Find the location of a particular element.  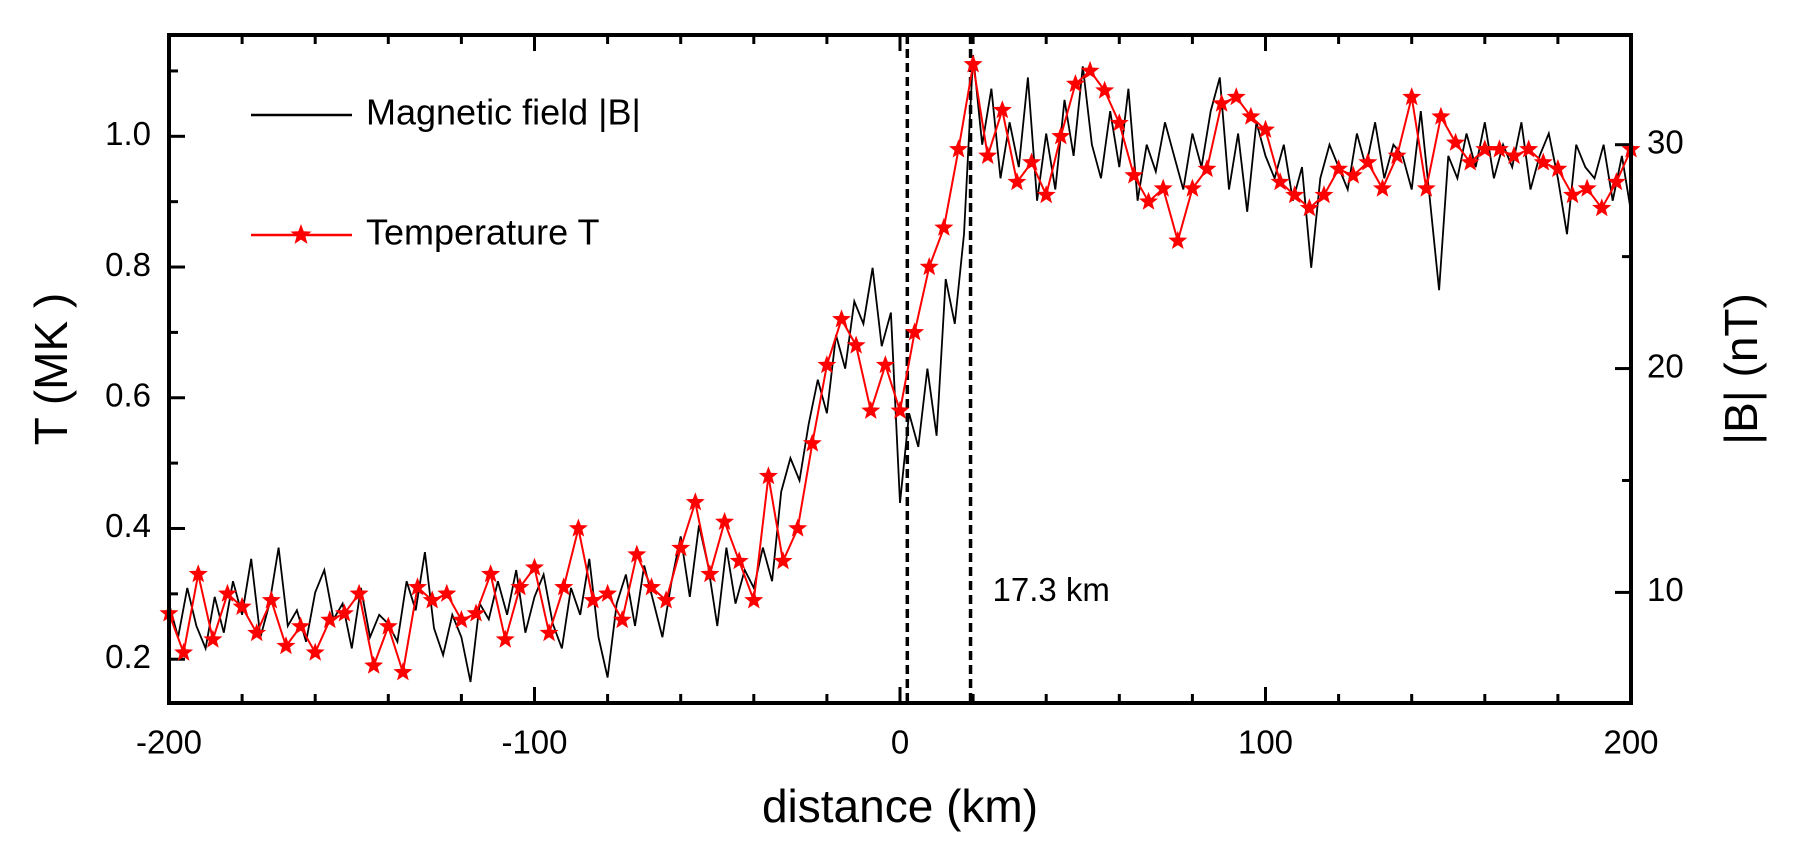

x-axis-label: distance (km) is located at coordinates (900, 806).